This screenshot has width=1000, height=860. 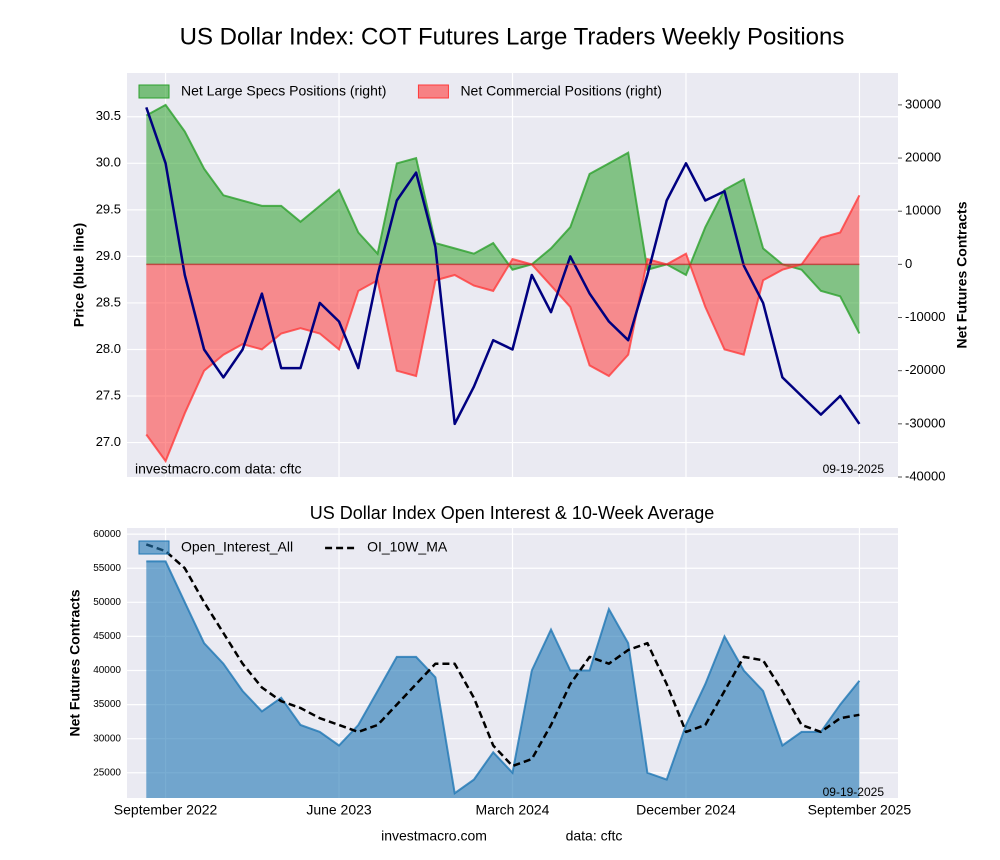 I want to click on legend-label: Open_Interest_All, so click(x=237, y=547).